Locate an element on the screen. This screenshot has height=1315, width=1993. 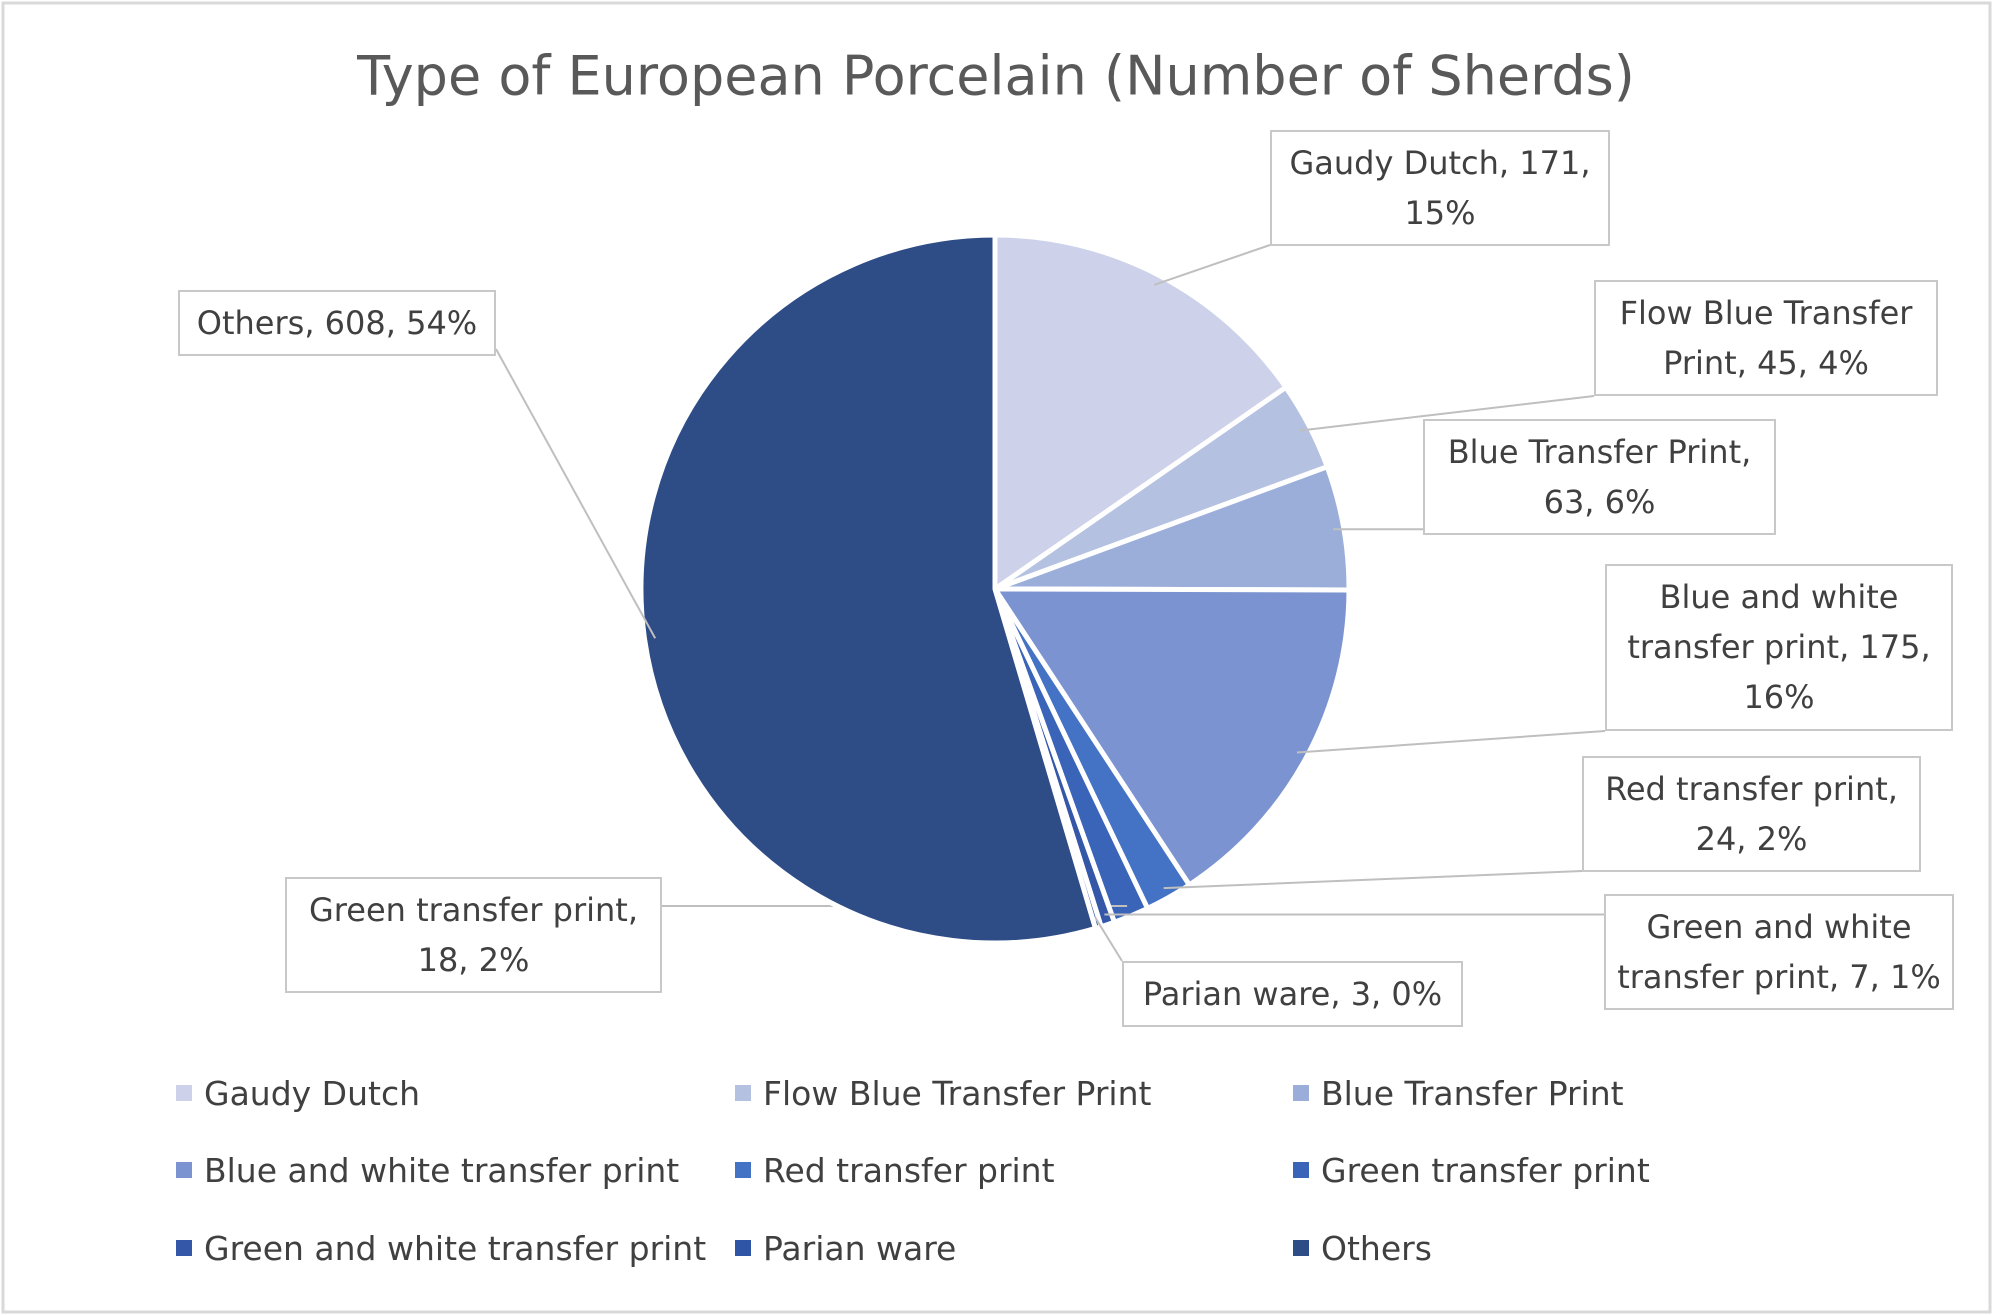
legend-entry: Blue and white transfer print is located at coordinates (427, 1170).